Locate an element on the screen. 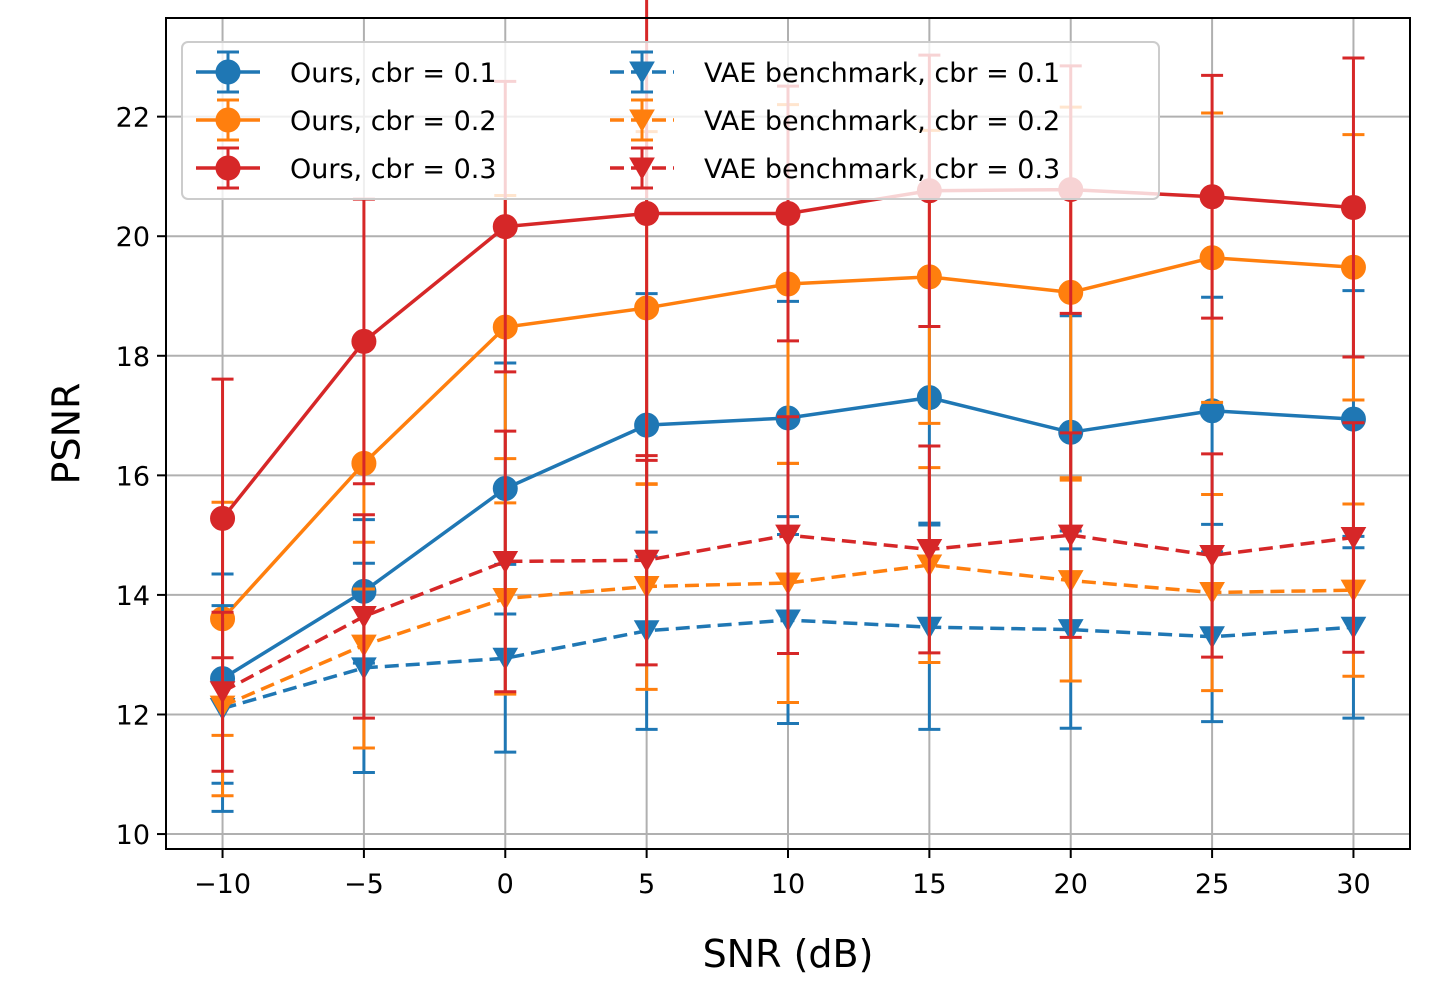 The image size is (1435, 1004). x-tick-label: −5 is located at coordinates (364, 884).